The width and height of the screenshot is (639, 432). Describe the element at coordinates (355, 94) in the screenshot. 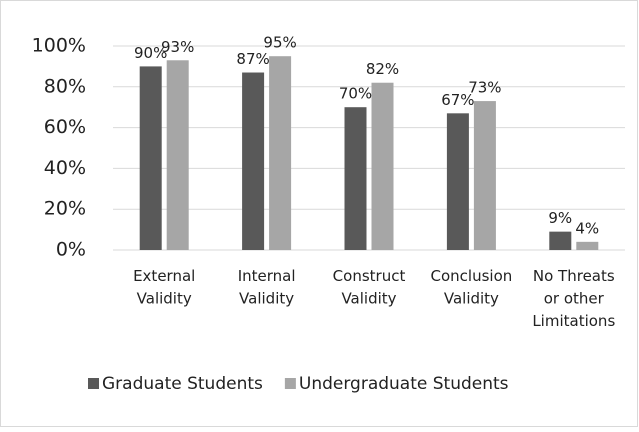

I see `data-label: 70%` at that location.